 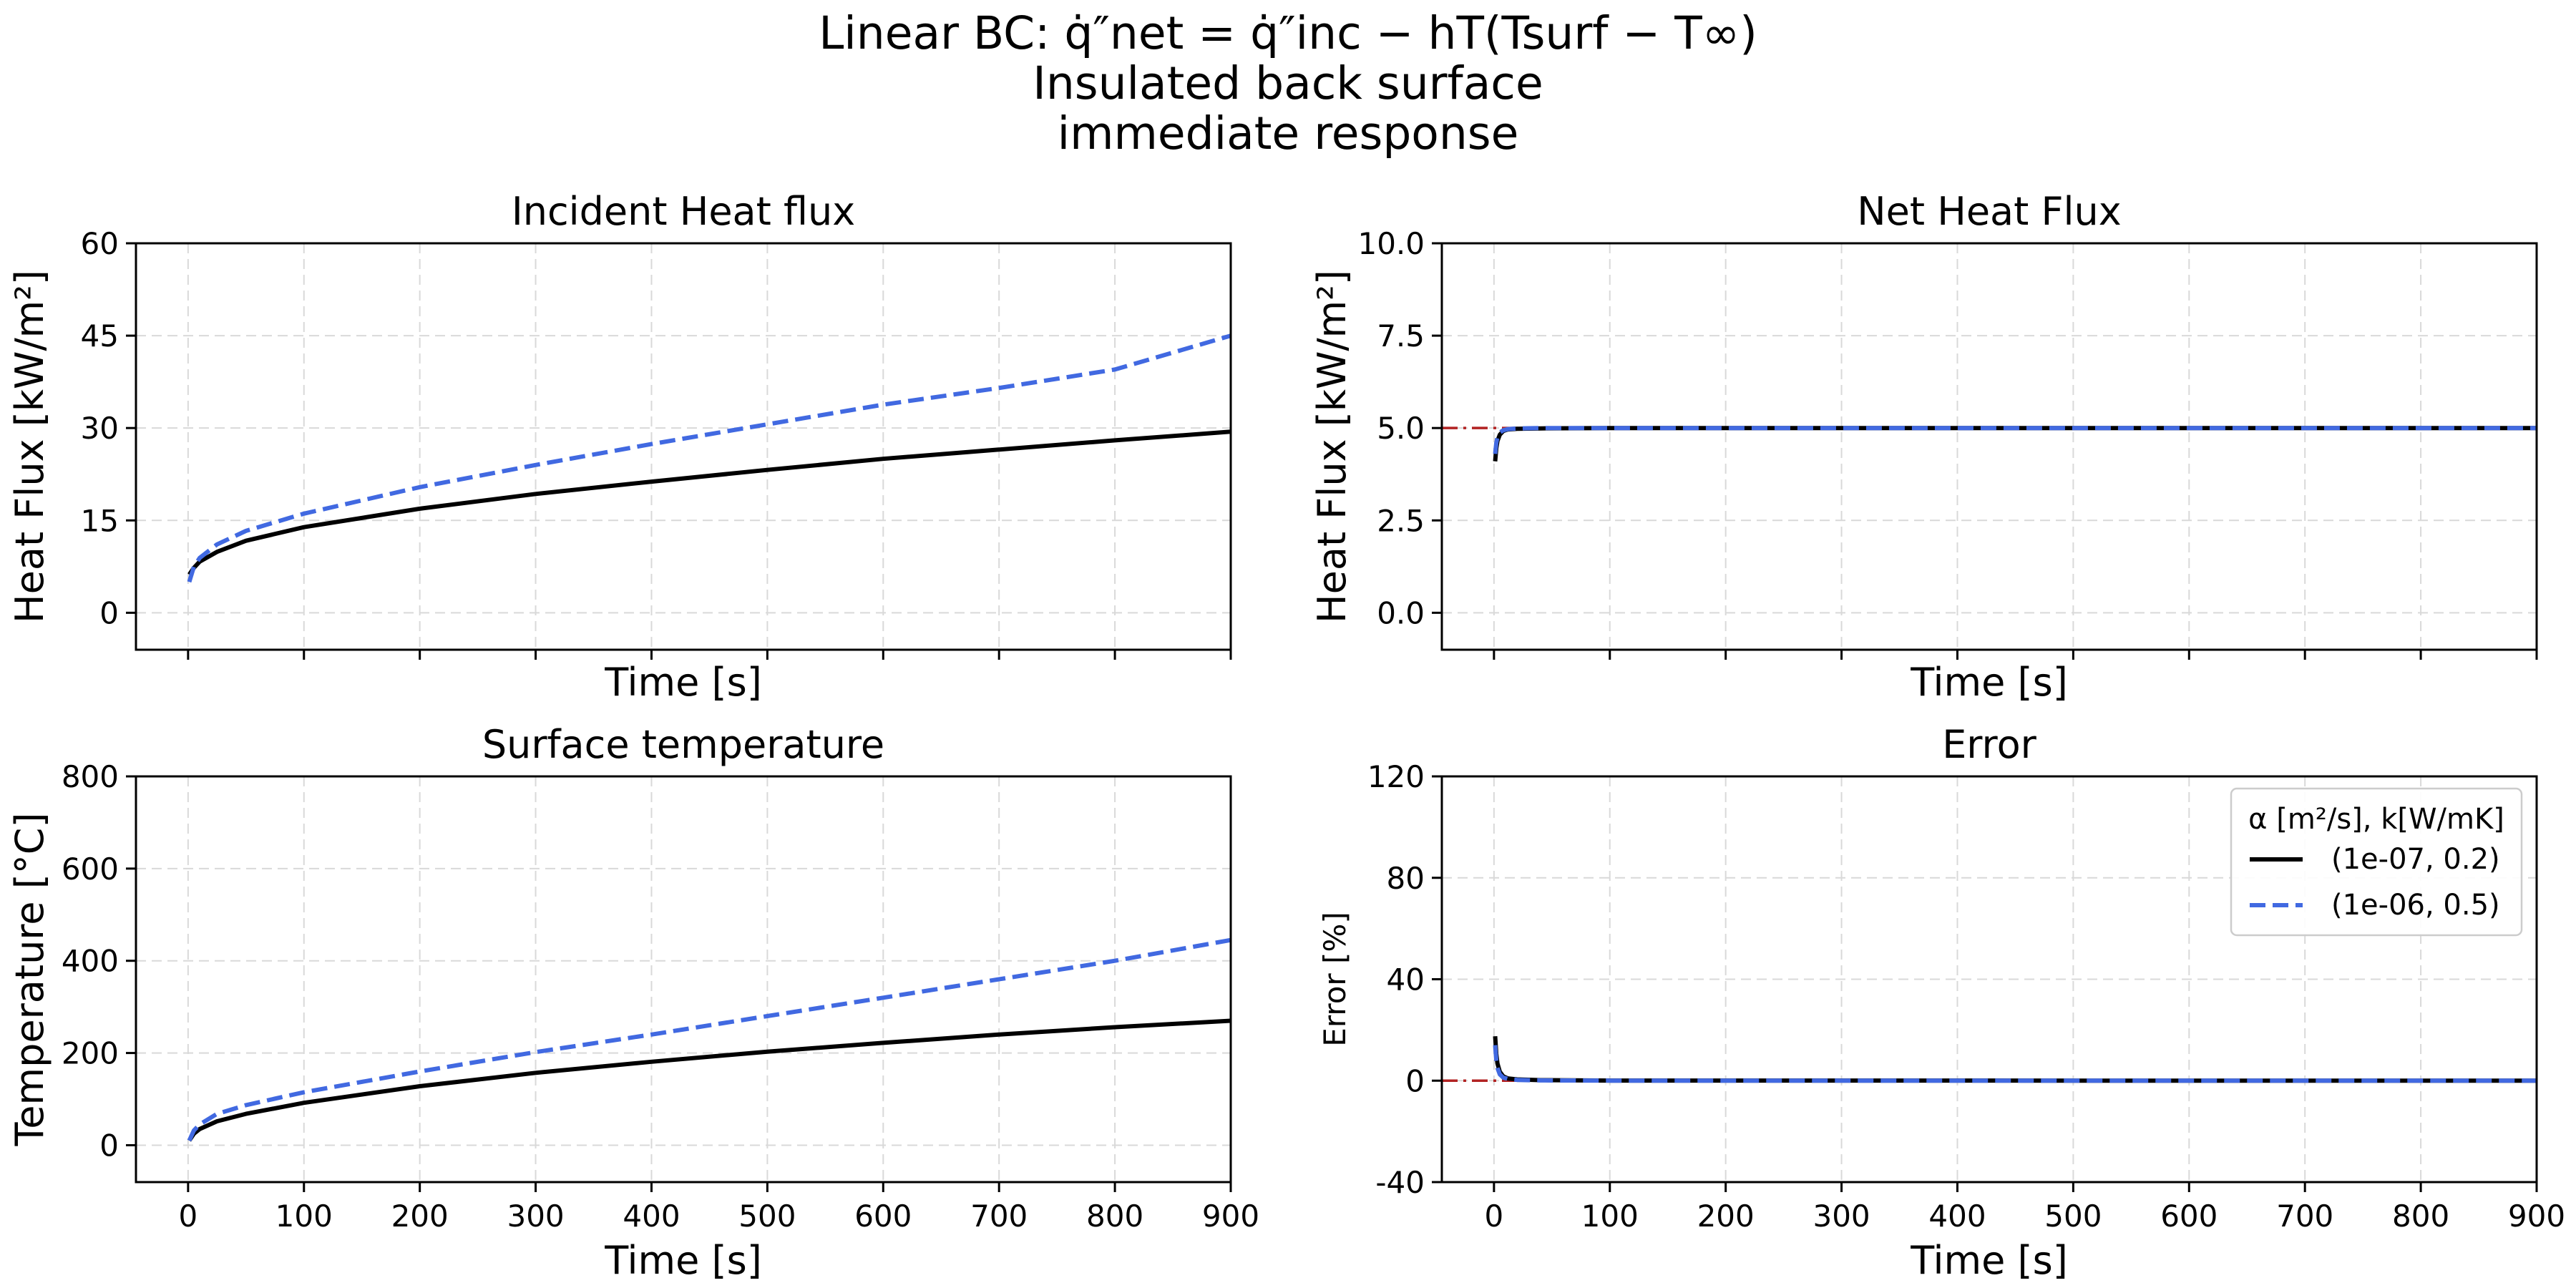 I want to click on y-tick-label: 0.0, so click(x=1401, y=612).